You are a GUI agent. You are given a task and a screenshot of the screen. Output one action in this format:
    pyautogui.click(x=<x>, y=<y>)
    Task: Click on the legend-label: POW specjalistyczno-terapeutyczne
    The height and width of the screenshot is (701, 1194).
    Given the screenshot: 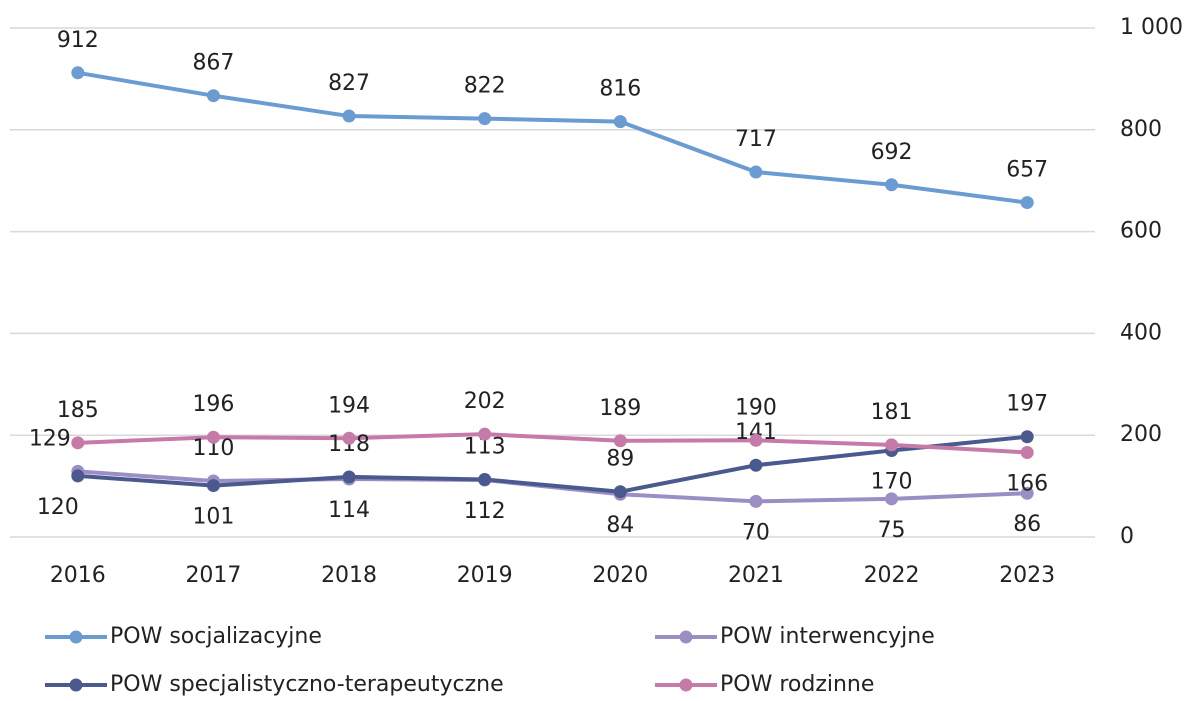 What is the action you would take?
    pyautogui.click(x=307, y=684)
    